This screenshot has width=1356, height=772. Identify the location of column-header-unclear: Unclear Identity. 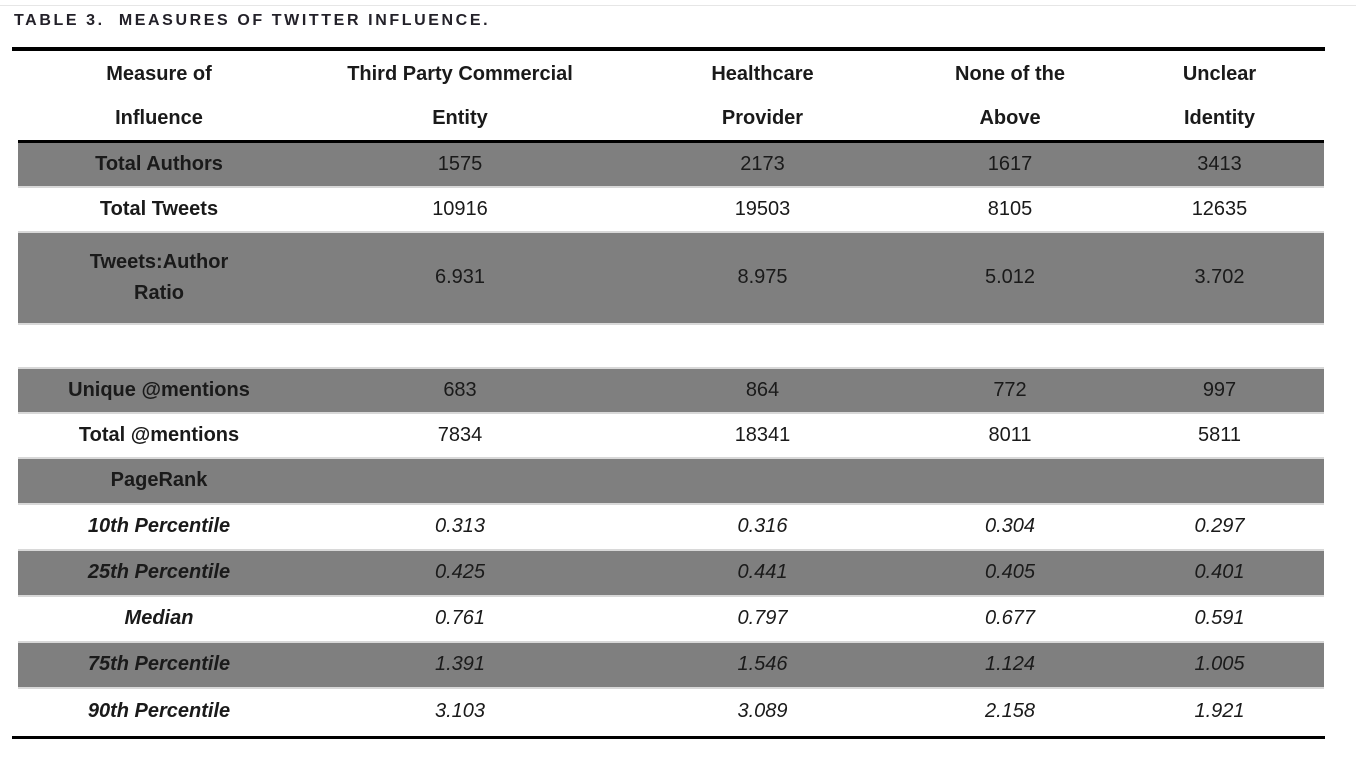
(1219, 97).